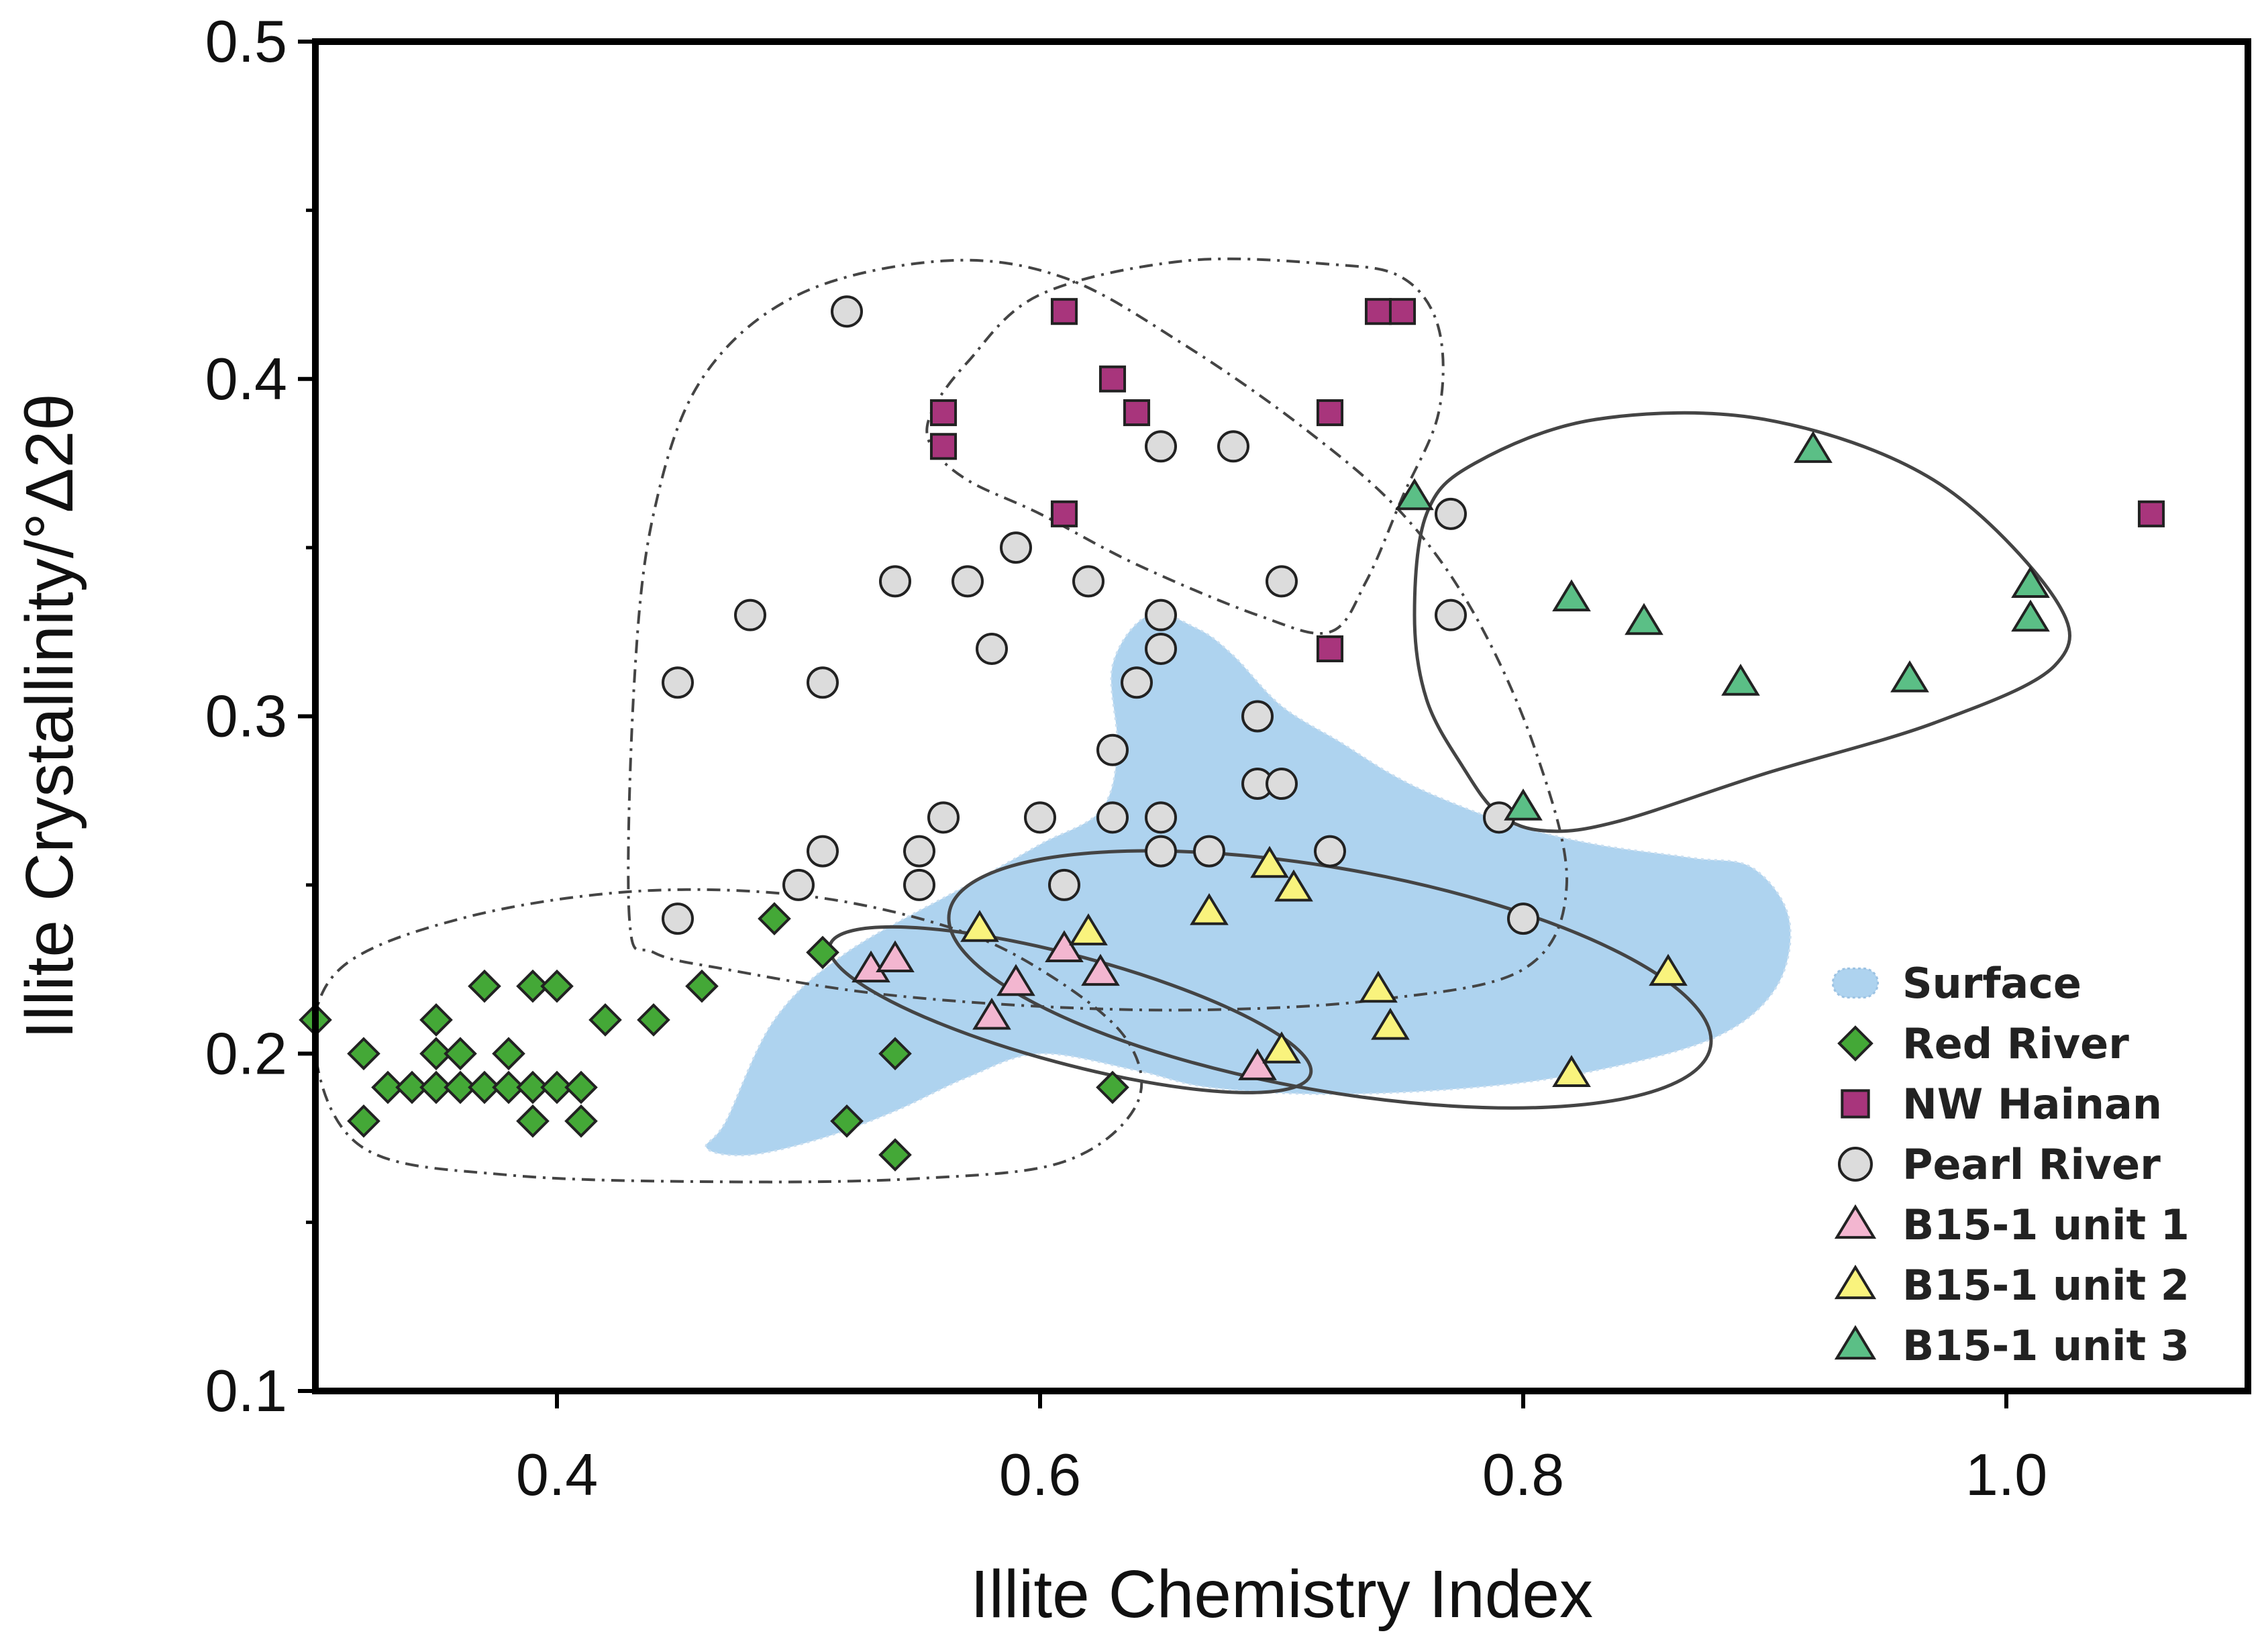 Image resolution: width=2262 pixels, height=1652 pixels. What do you see at coordinates (1855, 1104) in the screenshot?
I see `legend-marker-nw-hainan` at bounding box center [1855, 1104].